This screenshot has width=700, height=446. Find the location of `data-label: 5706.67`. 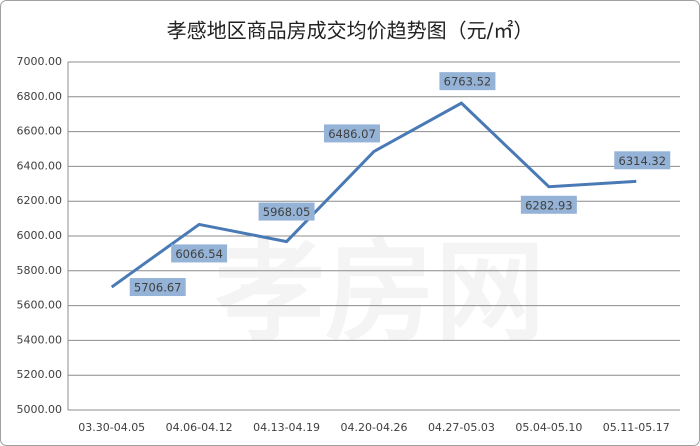

data-label: 5706.67 is located at coordinates (158, 288).